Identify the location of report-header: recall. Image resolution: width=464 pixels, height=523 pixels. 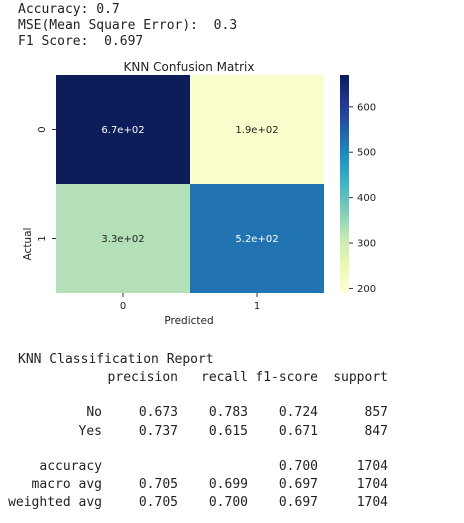
(224, 377).